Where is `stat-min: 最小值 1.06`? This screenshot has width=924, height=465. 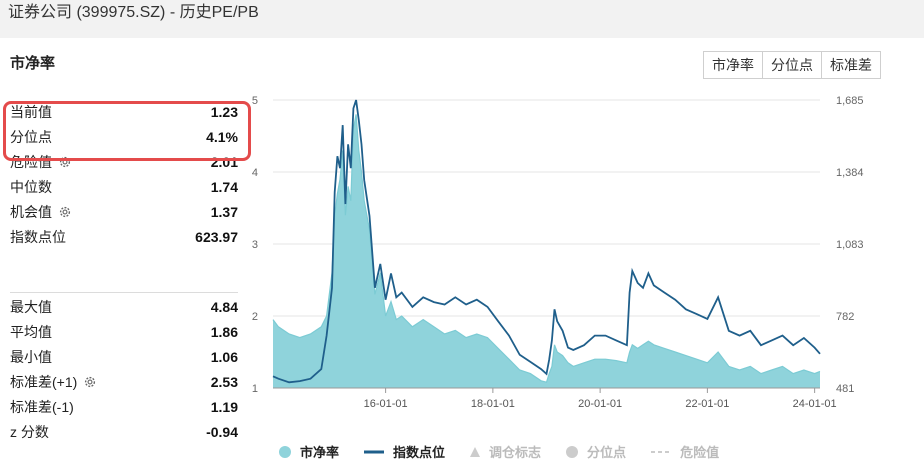 stat-min: 最小值 1.06 is located at coordinates (124, 357).